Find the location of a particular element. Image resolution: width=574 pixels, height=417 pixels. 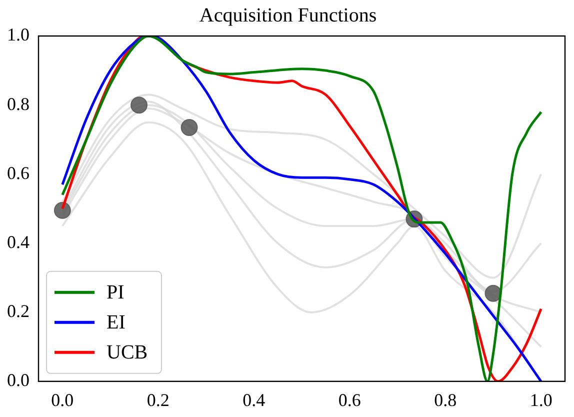

x-tick-label: 0.0 is located at coordinates (62, 400).